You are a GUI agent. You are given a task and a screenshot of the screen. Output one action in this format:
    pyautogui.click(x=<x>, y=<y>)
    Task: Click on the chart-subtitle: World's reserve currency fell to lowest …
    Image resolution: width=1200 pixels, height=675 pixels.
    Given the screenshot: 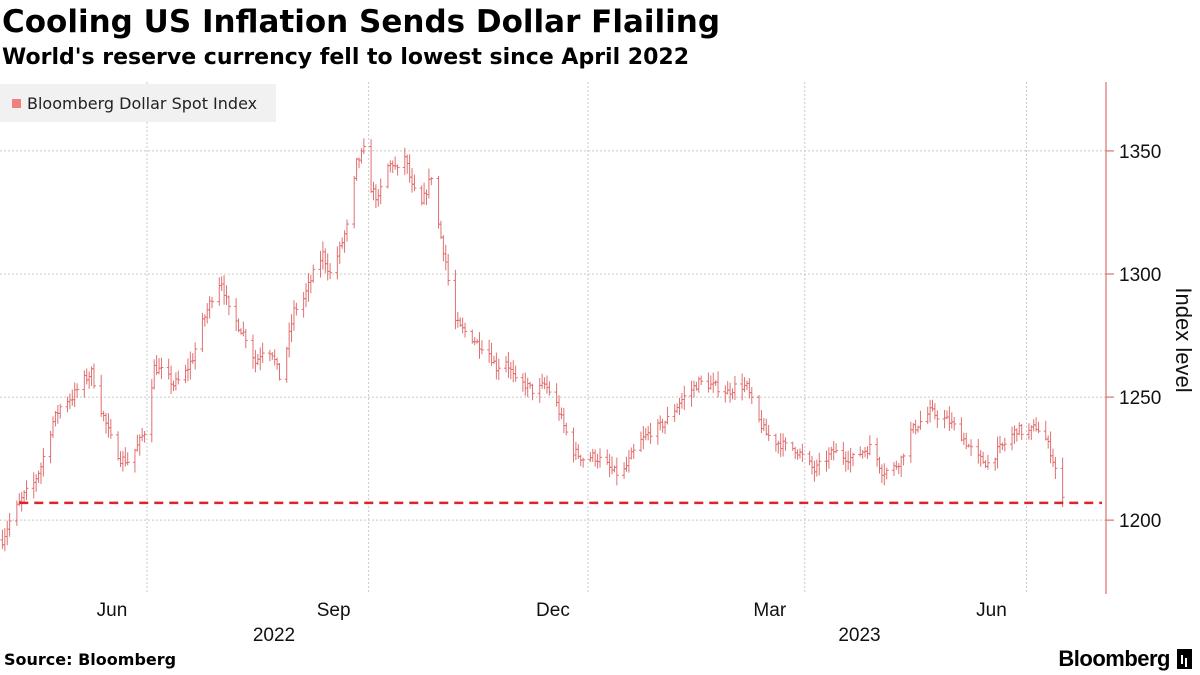 What is the action you would take?
    pyautogui.click(x=346, y=57)
    